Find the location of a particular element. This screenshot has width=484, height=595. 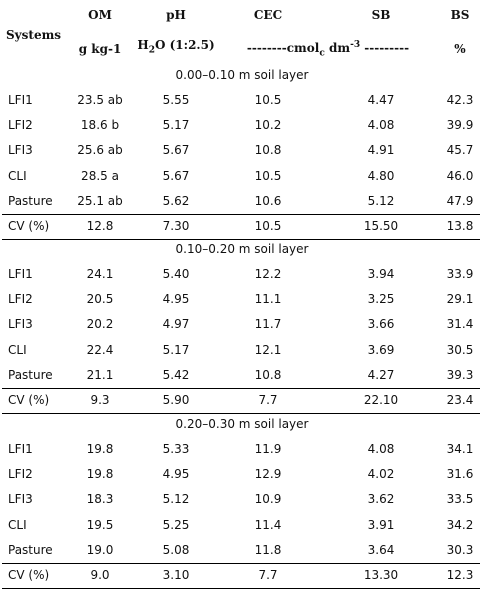

cell-sb: 4.91 is located at coordinates (381, 150).